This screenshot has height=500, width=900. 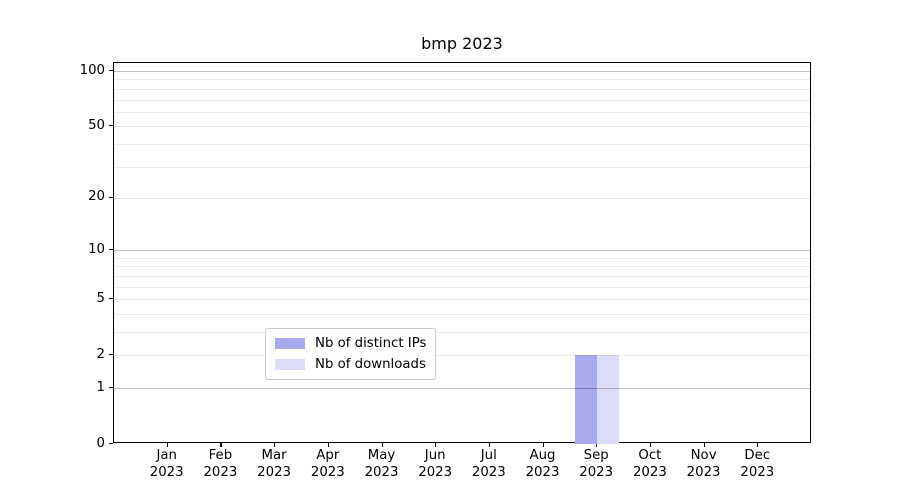 I want to click on legend-label-downloads: Nb of downloads, so click(x=370, y=364).